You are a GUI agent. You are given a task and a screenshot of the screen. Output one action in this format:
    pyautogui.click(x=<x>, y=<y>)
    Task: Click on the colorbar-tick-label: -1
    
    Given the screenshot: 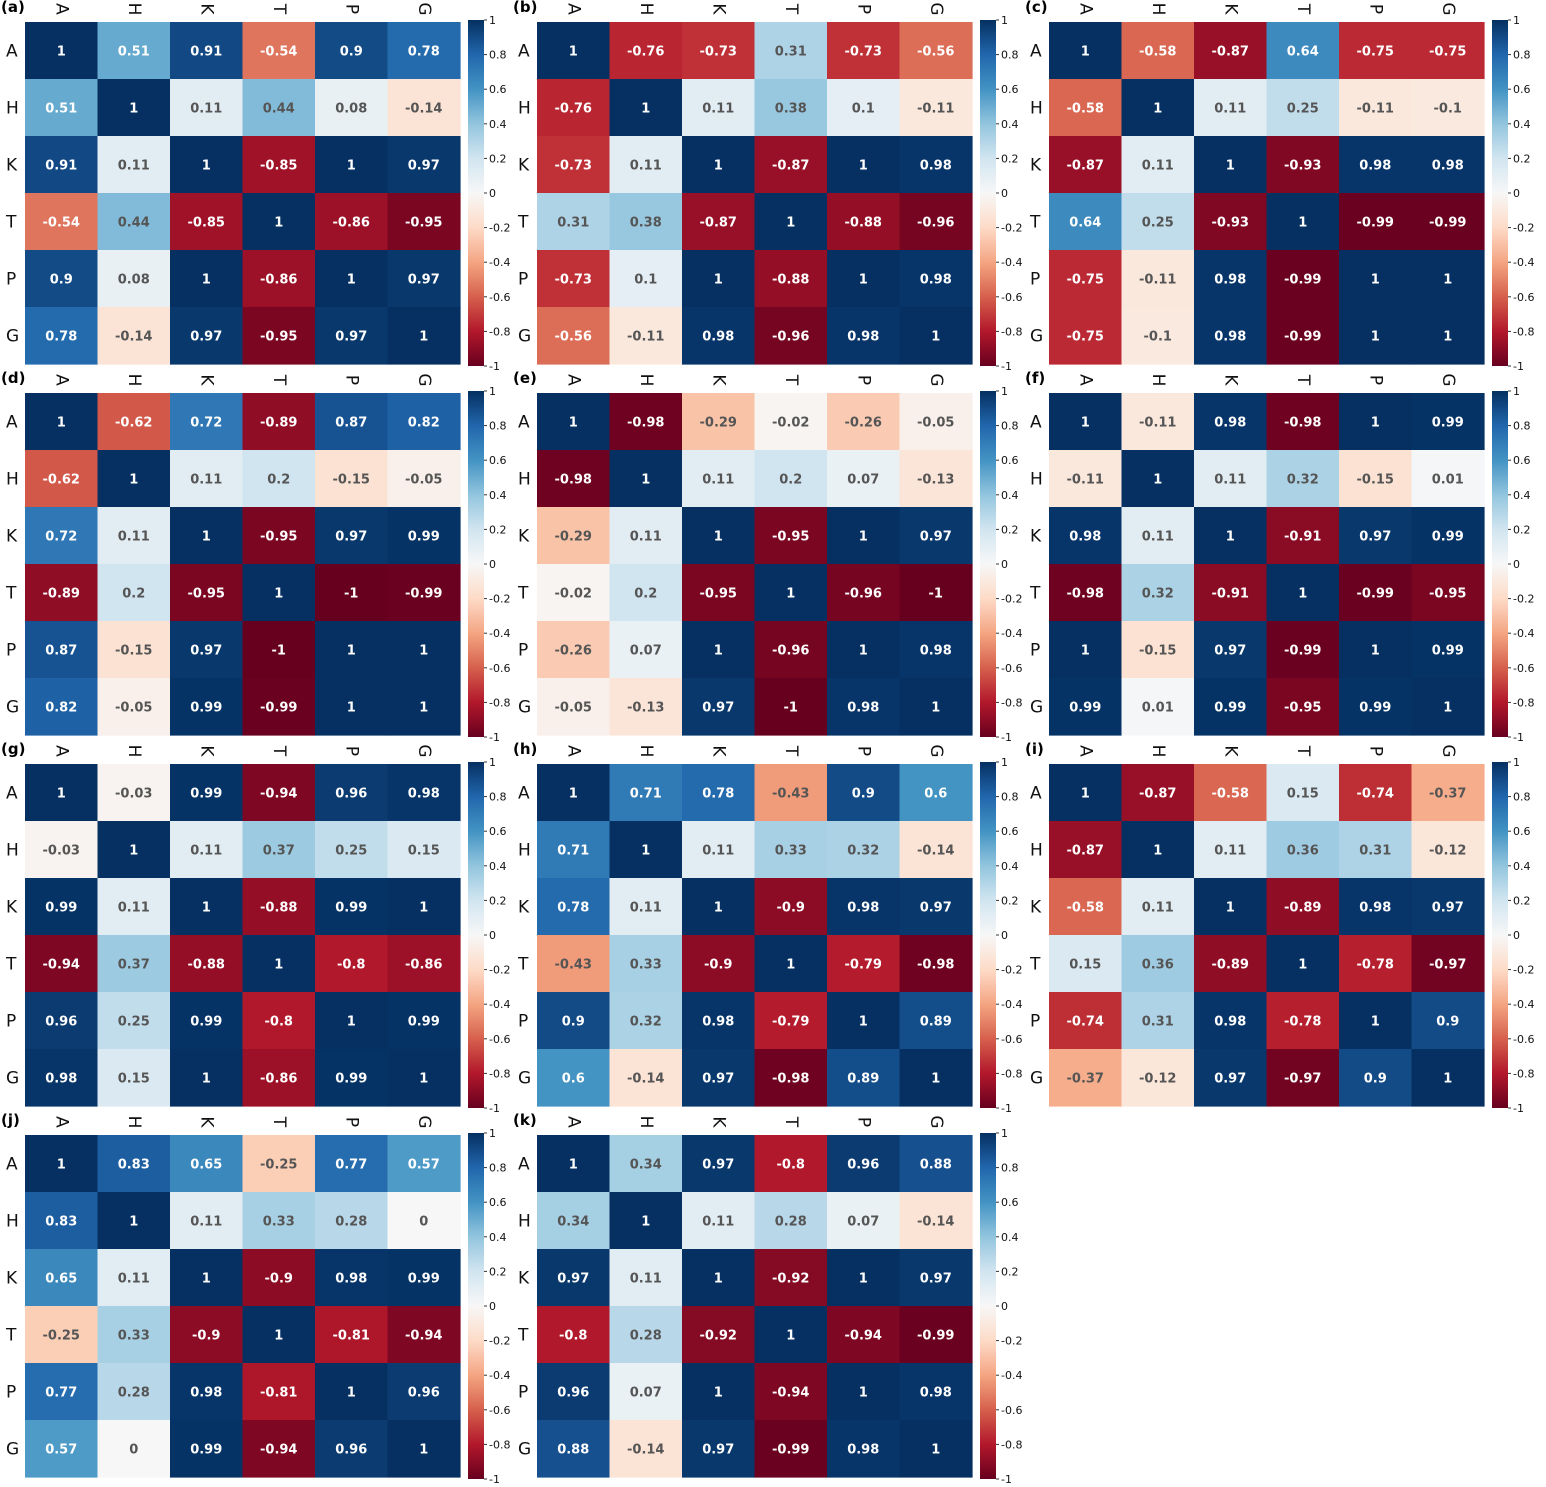 What is the action you would take?
    pyautogui.click(x=494, y=1479)
    